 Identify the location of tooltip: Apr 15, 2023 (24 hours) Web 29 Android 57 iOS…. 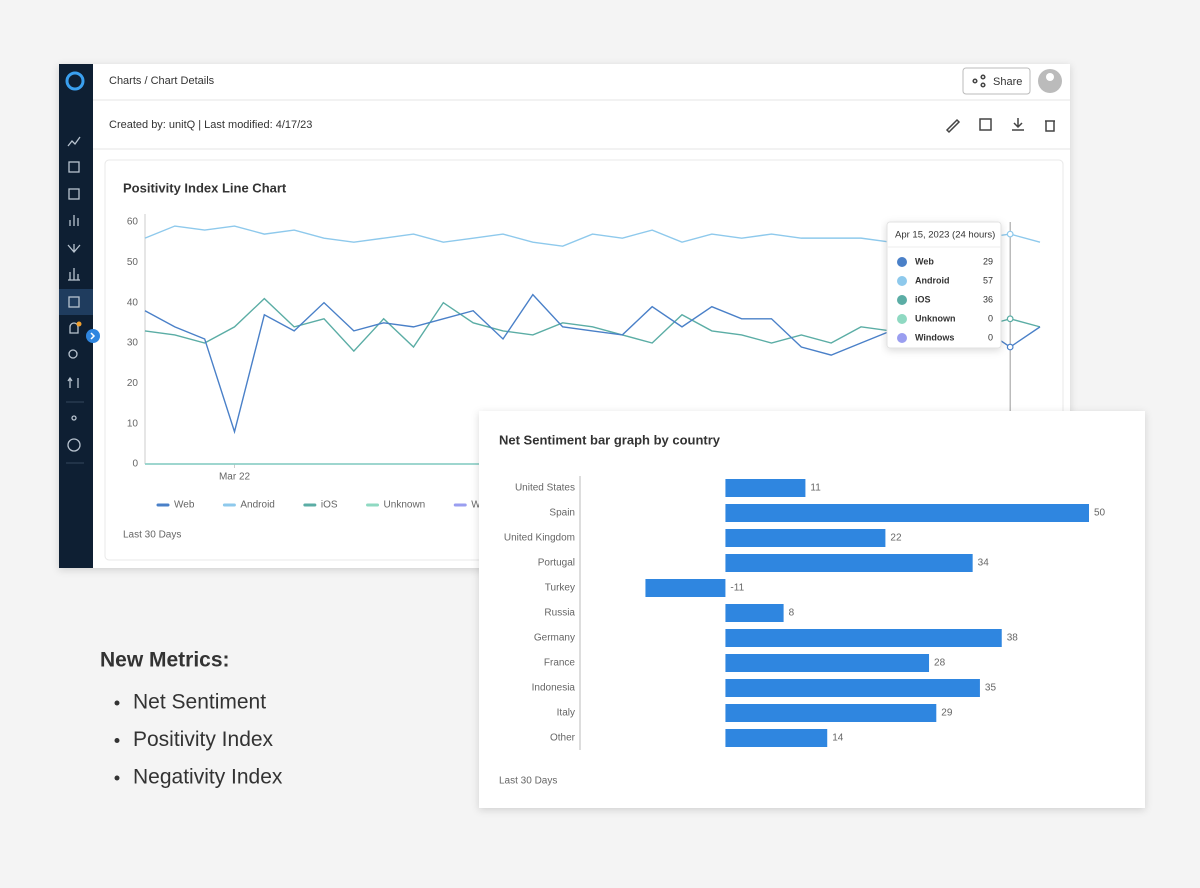
(944, 285).